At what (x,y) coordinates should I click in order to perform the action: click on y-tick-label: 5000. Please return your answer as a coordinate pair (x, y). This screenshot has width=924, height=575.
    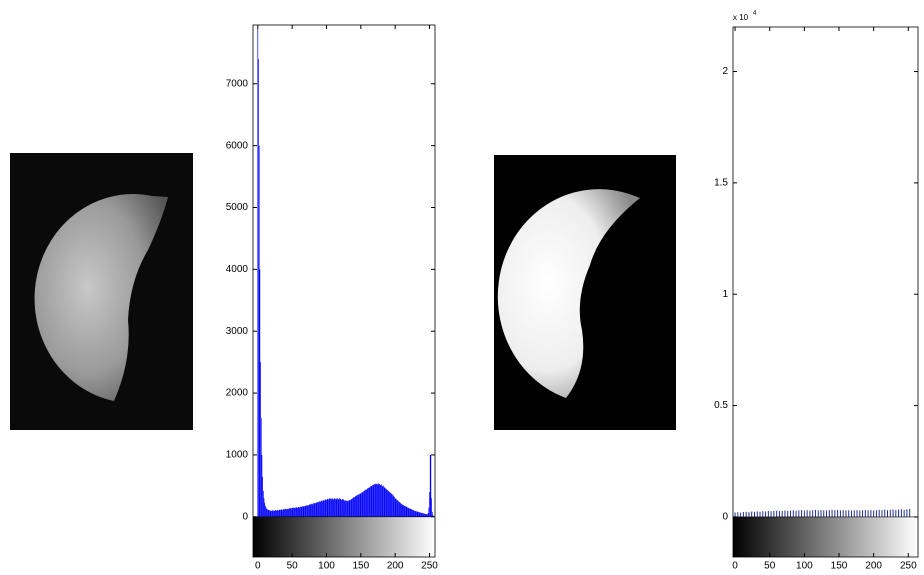
    Looking at the image, I should click on (237, 207).